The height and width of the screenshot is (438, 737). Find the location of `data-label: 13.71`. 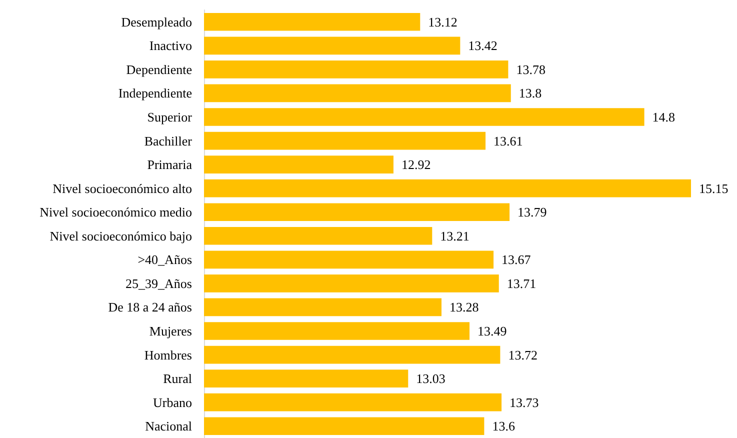

data-label: 13.71 is located at coordinates (521, 283).